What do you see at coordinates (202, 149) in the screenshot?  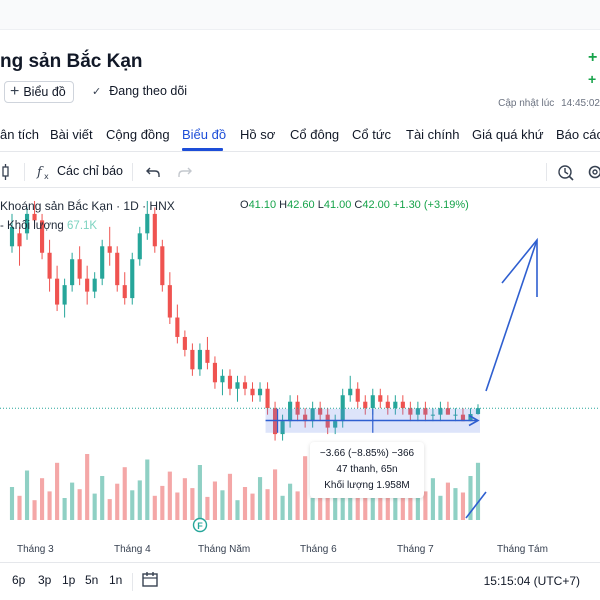 I see `active-tab-indicator` at bounding box center [202, 149].